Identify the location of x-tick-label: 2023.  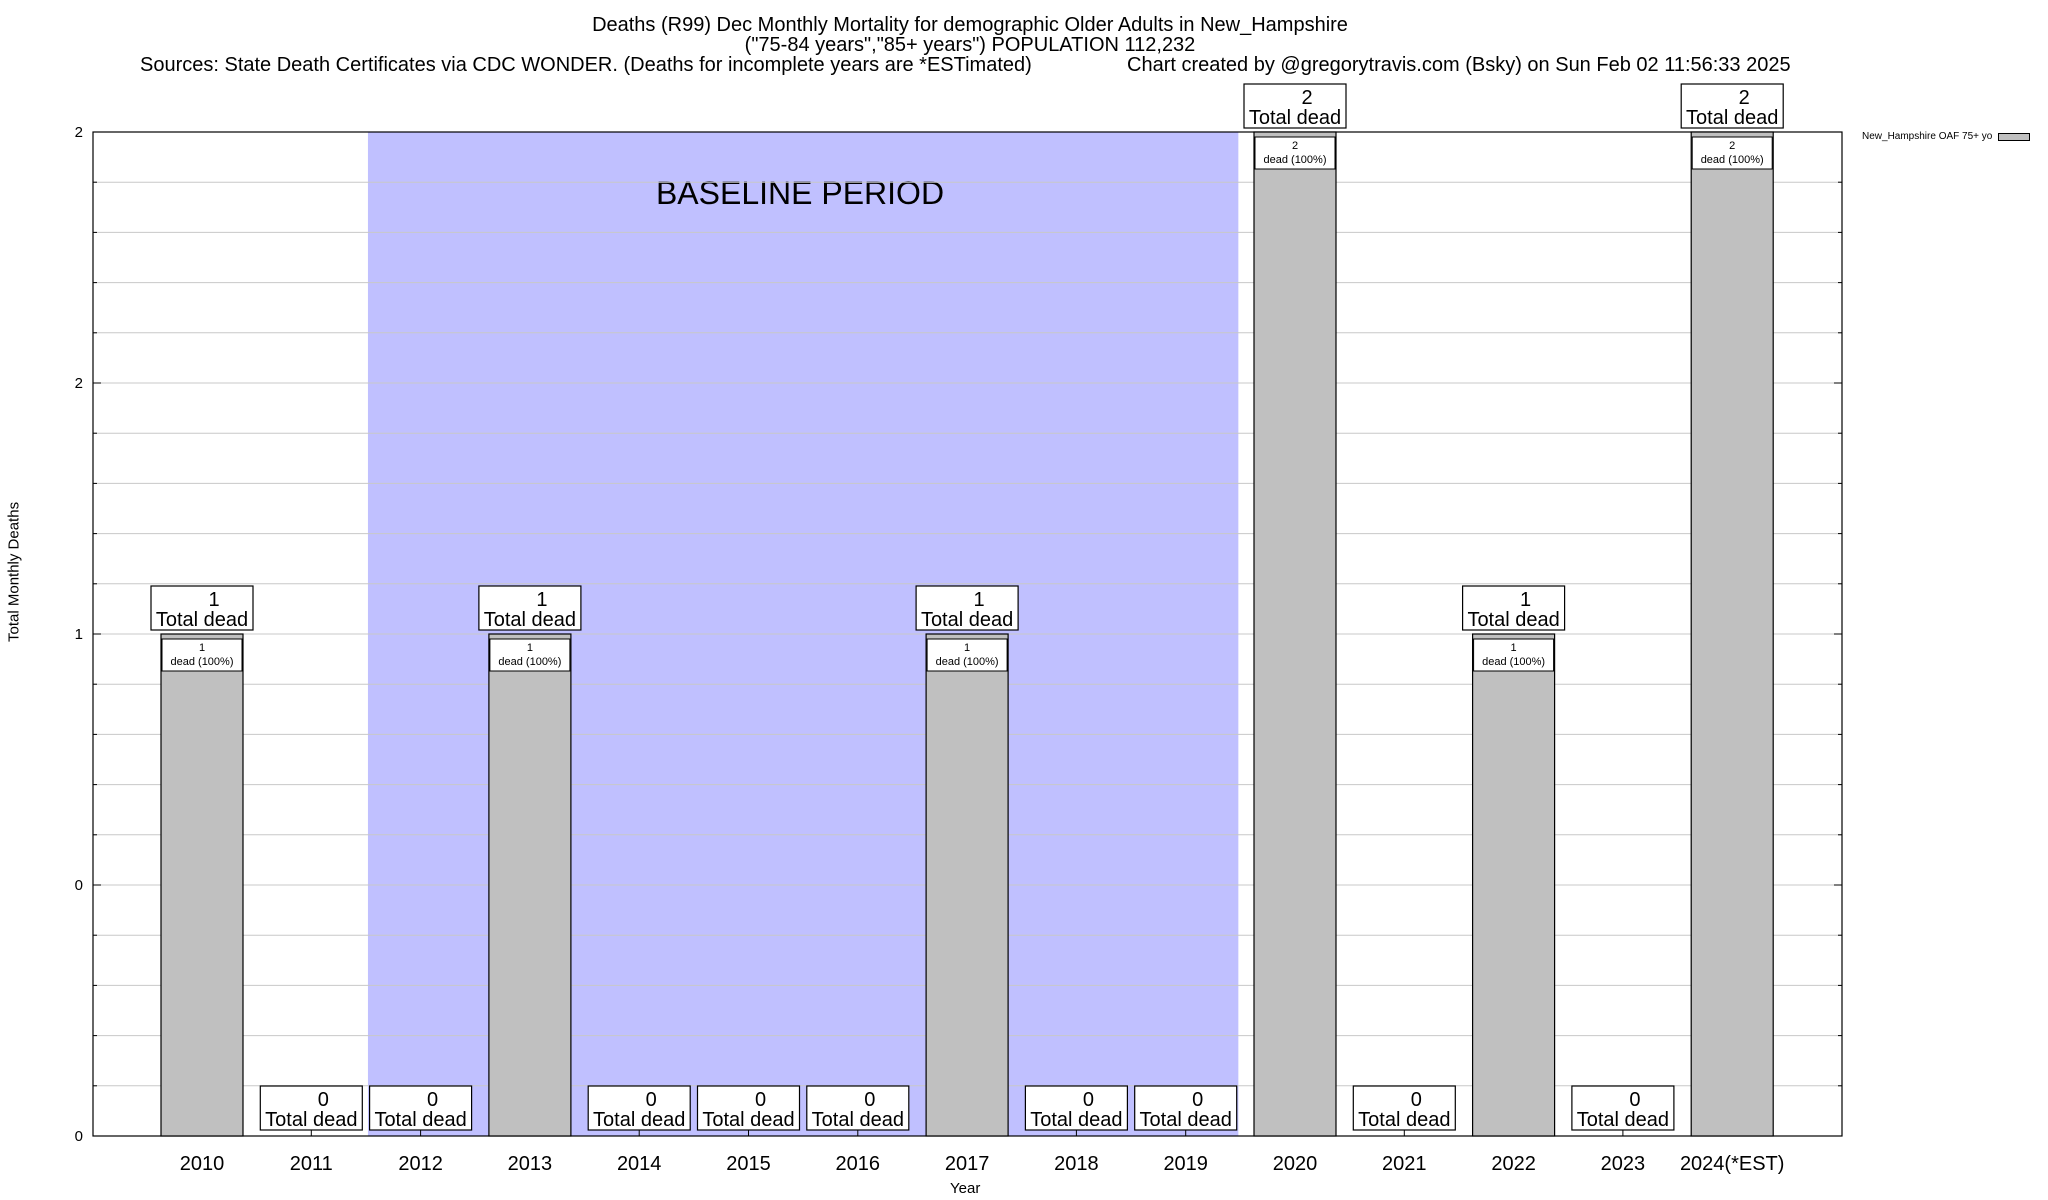
(1623, 1164).